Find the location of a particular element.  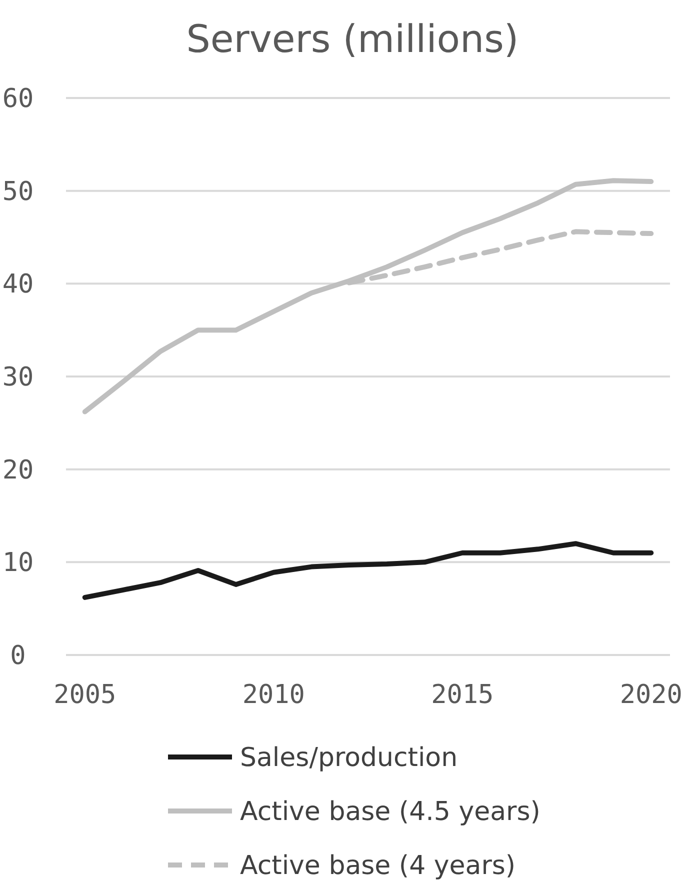

y-tick-label: 10 is located at coordinates (18, 563).